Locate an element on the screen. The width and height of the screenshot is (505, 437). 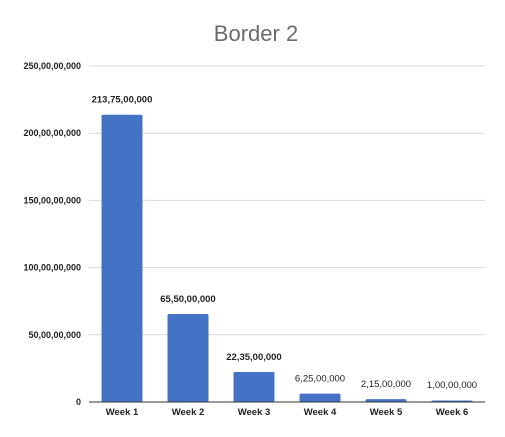
data-label: 213,75,00,000 is located at coordinates (122, 100).